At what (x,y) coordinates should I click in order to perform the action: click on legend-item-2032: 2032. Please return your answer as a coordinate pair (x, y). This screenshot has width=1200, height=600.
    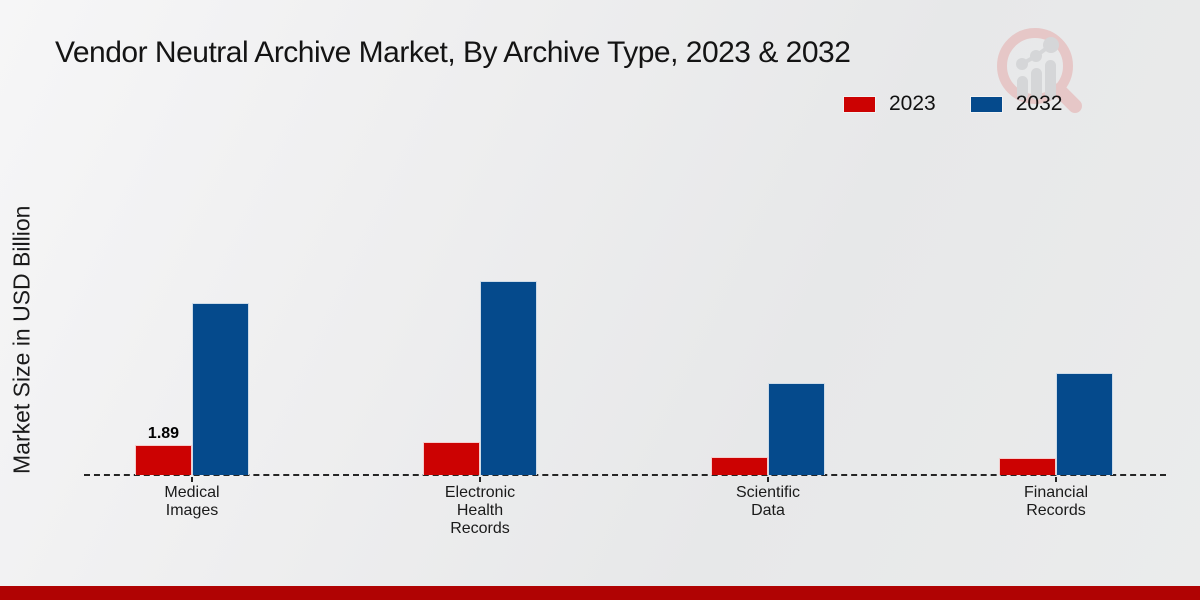
    Looking at the image, I should click on (1016, 104).